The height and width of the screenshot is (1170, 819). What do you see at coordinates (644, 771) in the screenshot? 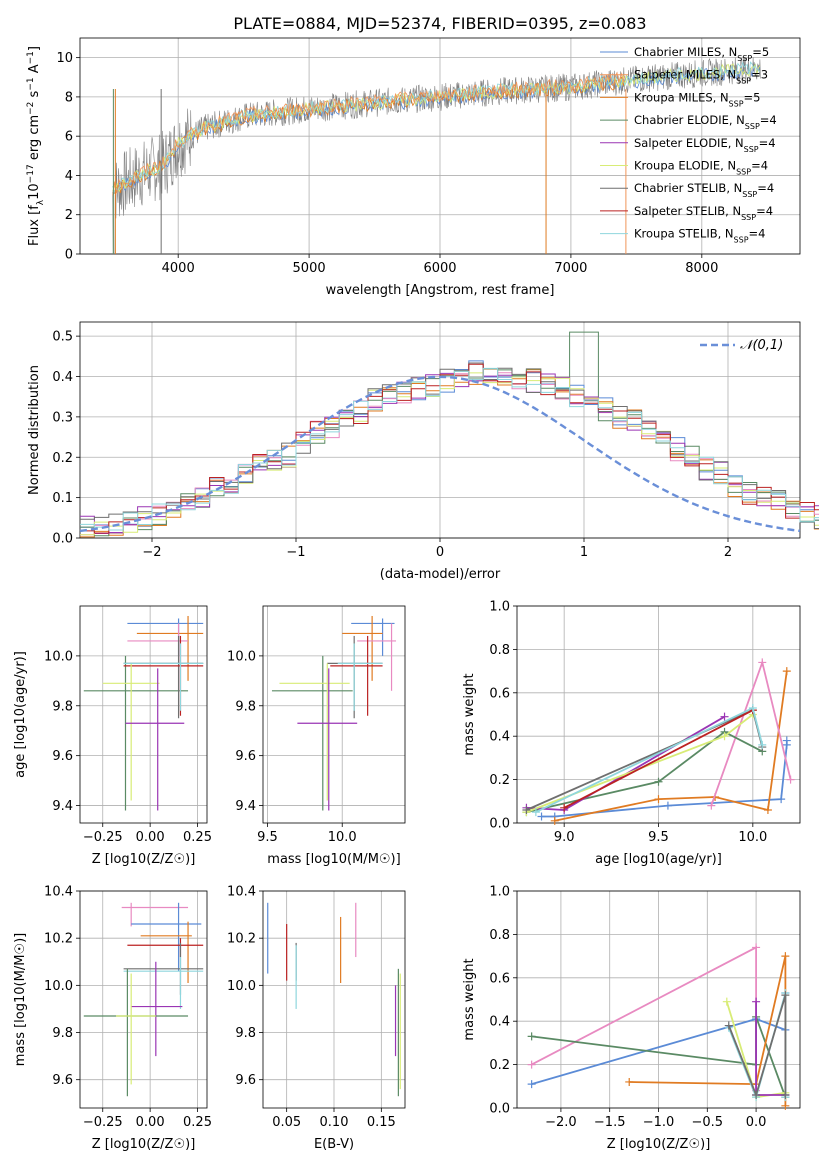
I see `series-chabrier_elodie` at bounding box center [644, 771].